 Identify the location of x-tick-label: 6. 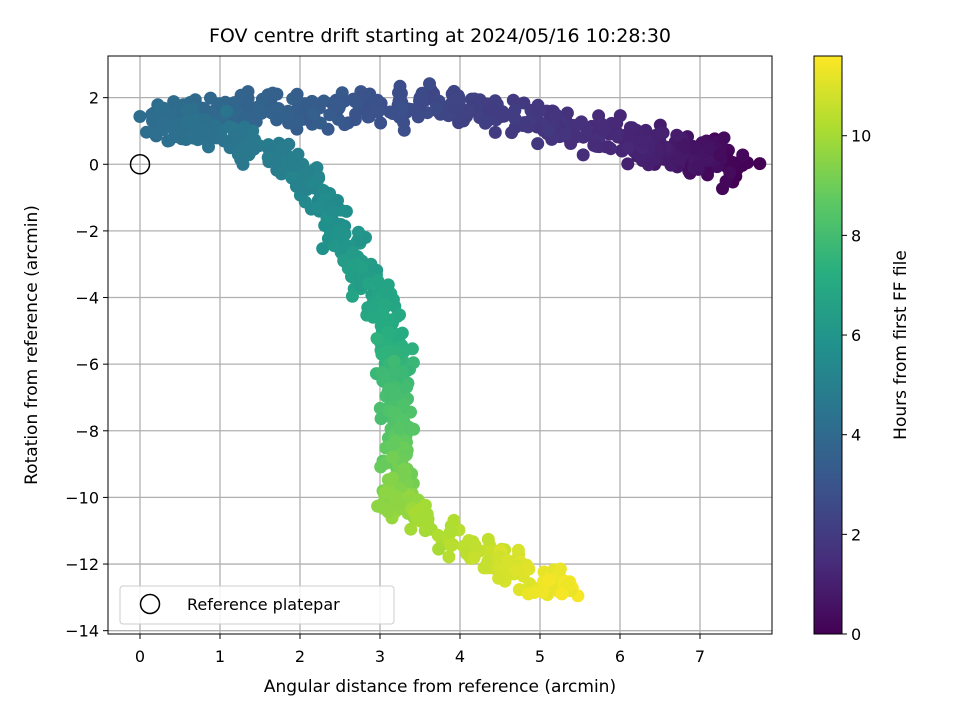
(620, 656).